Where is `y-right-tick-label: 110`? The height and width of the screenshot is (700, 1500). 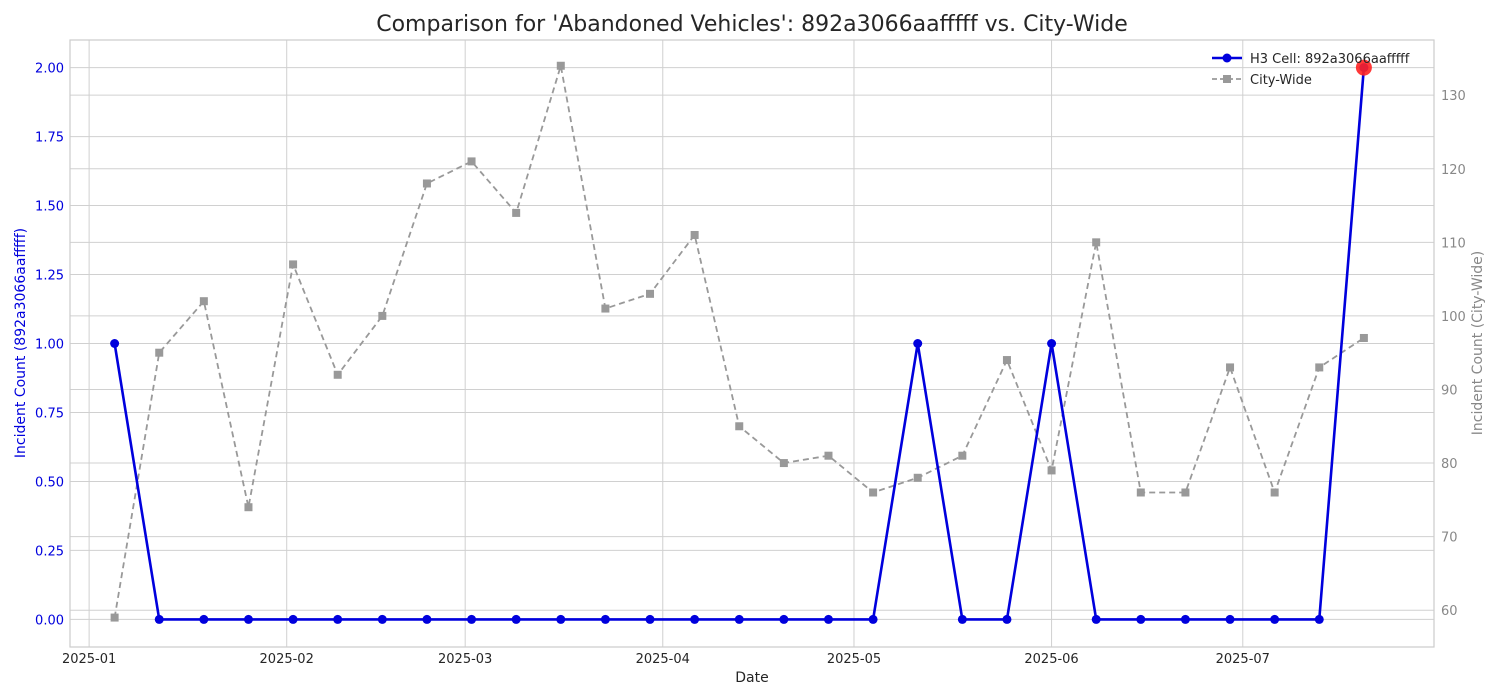
y-right-tick-label: 110 is located at coordinates (1453, 243).